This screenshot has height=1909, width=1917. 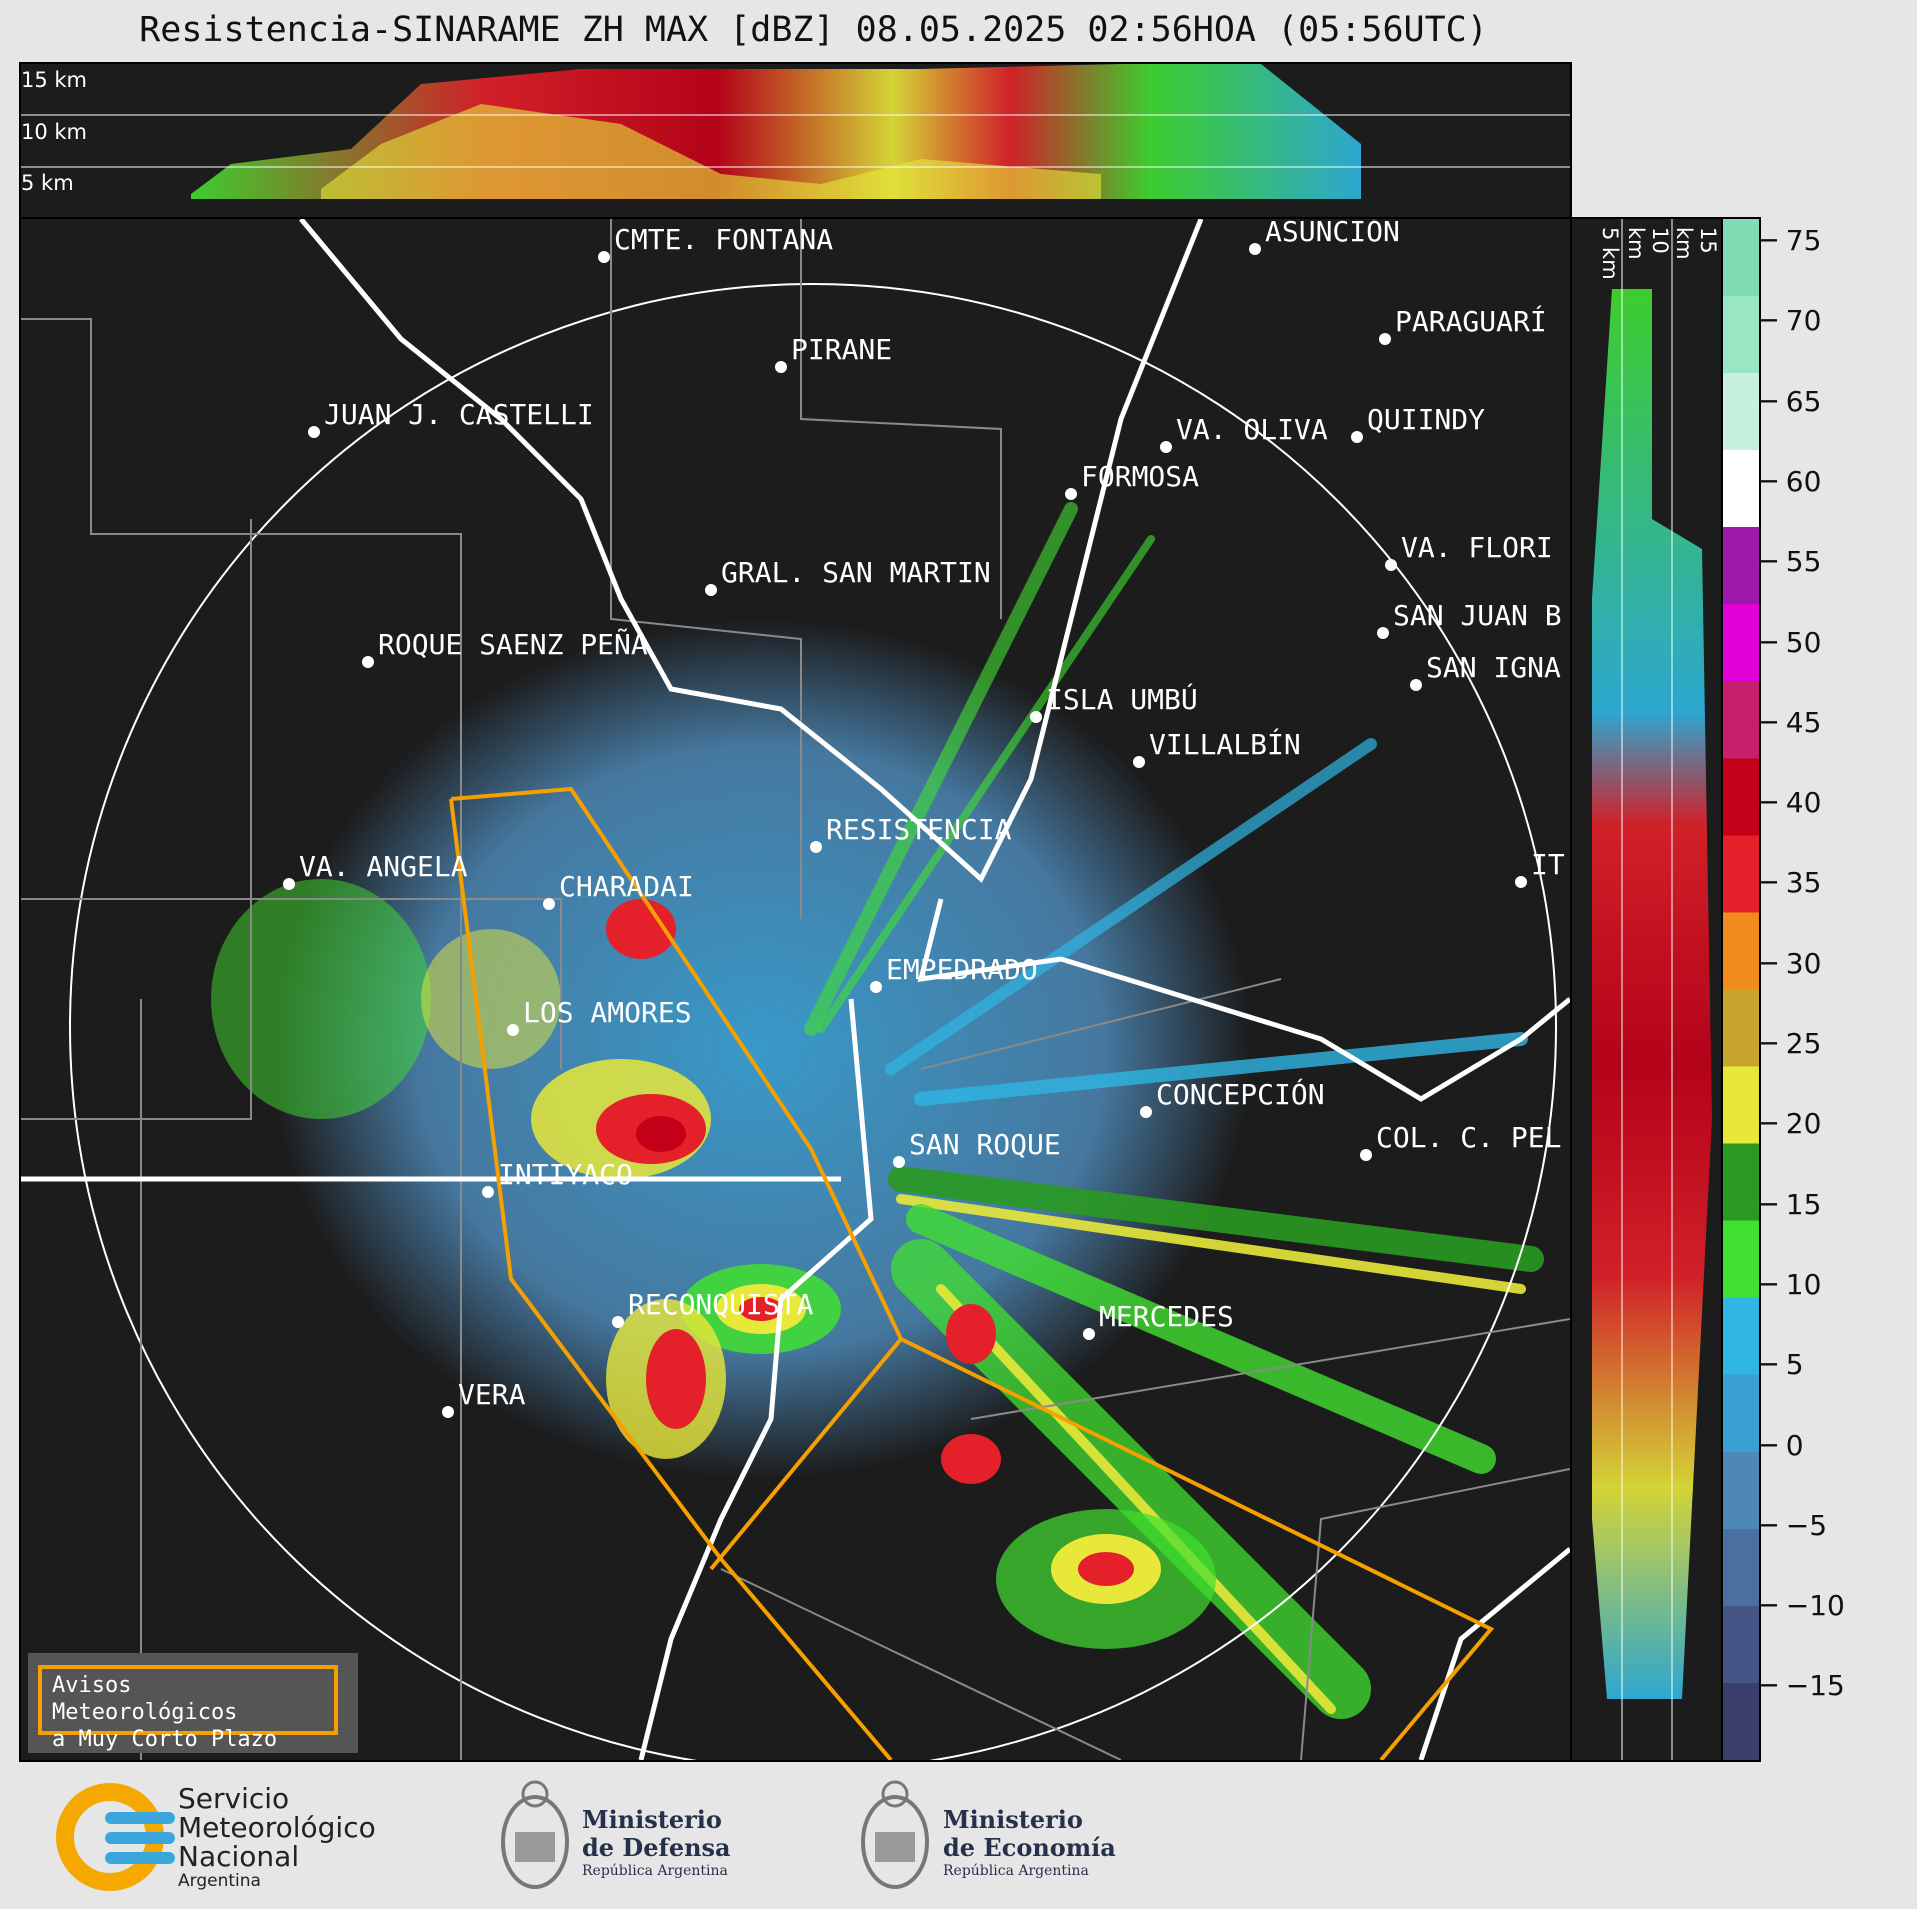 I want to click on city-label: INTIYACO, so click(x=565, y=1174).